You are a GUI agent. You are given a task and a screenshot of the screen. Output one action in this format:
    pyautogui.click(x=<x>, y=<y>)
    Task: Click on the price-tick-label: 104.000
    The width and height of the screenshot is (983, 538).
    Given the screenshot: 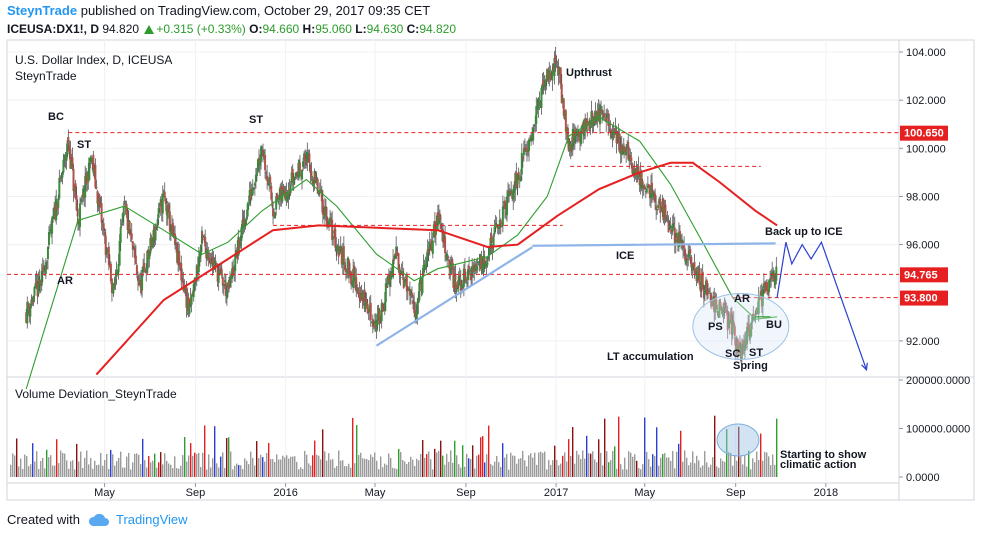 What is the action you would take?
    pyautogui.click(x=926, y=53)
    